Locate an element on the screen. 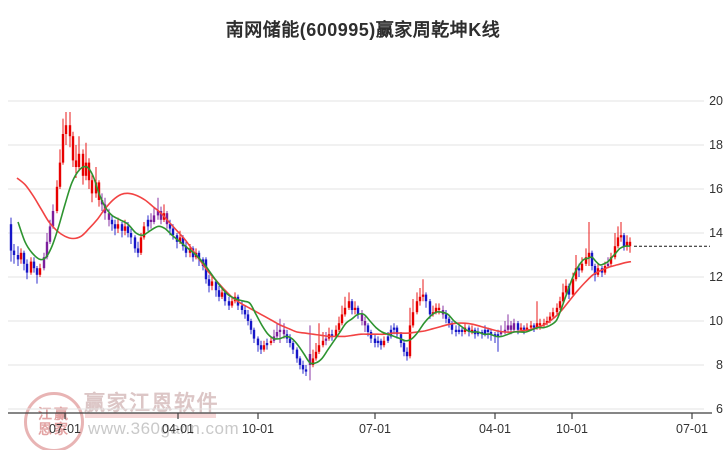 Image resolution: width=726 pixels, height=450 pixels. seal-text-top: 江赢 is located at coordinates (54, 414).